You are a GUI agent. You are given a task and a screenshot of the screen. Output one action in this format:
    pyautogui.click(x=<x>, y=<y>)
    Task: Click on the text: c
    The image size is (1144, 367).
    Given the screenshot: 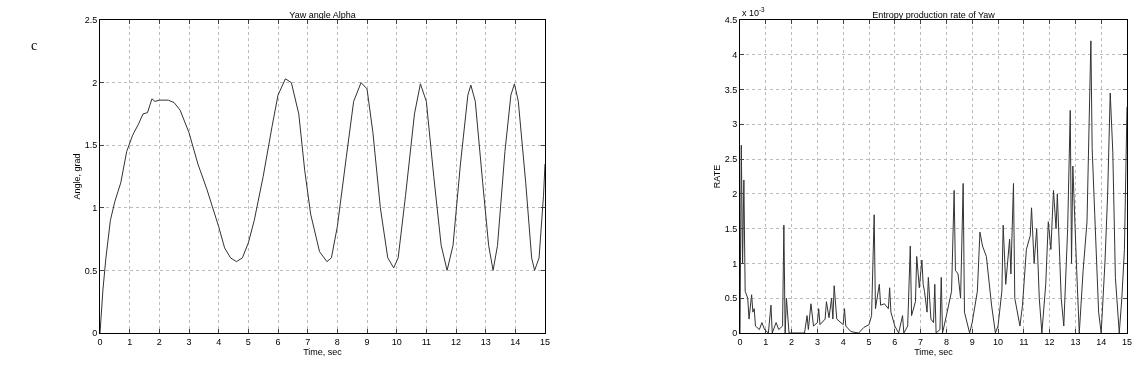 What is the action you would take?
    pyautogui.click(x=34, y=45)
    